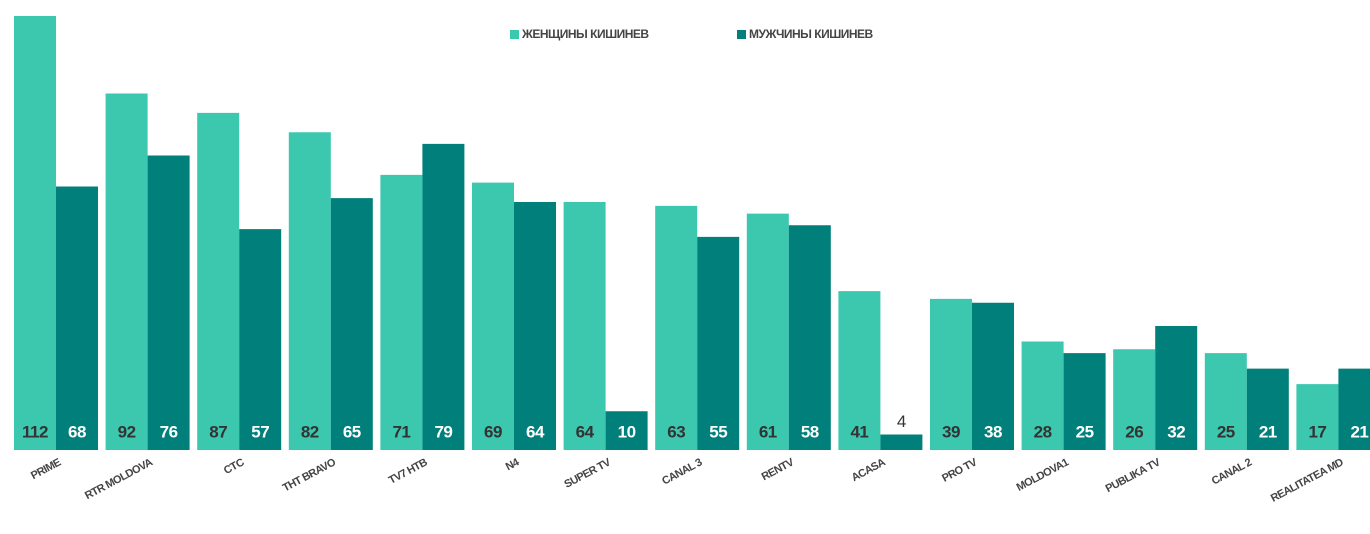 The image size is (1370, 534). What do you see at coordinates (260, 431) in the screenshot?
I see `value-label: 57` at bounding box center [260, 431].